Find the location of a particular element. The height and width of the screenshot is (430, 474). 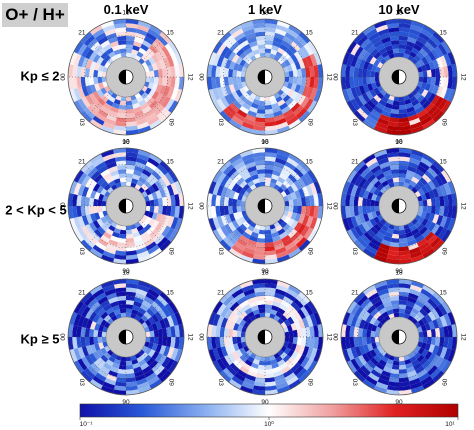

mlt-label: 18 is located at coordinates (265, 273).